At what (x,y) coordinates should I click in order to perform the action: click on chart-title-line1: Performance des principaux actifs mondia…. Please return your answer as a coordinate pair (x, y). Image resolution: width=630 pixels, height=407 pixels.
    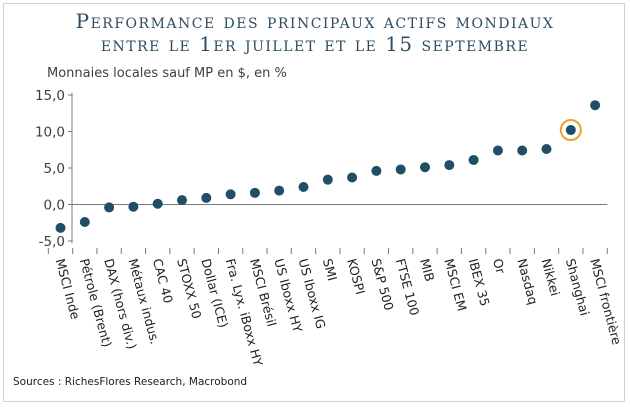
    Looking at the image, I should click on (315, 21).